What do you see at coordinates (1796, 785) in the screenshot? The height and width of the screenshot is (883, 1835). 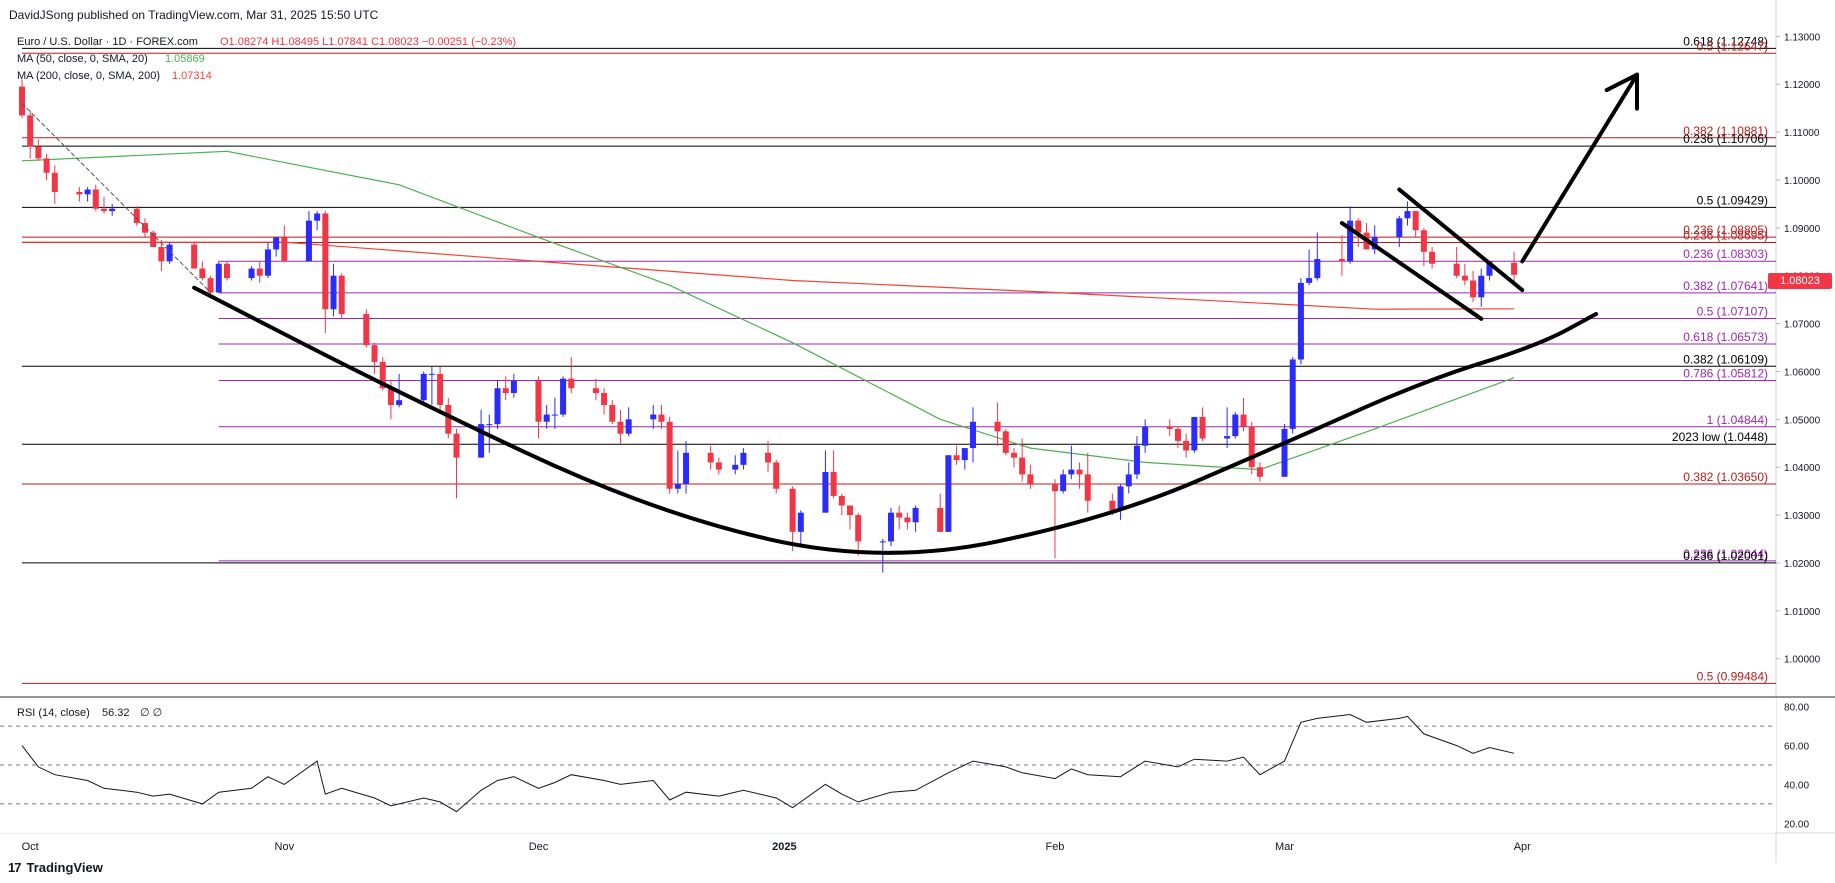 I see `rsi-tick-label: 40.00` at bounding box center [1796, 785].